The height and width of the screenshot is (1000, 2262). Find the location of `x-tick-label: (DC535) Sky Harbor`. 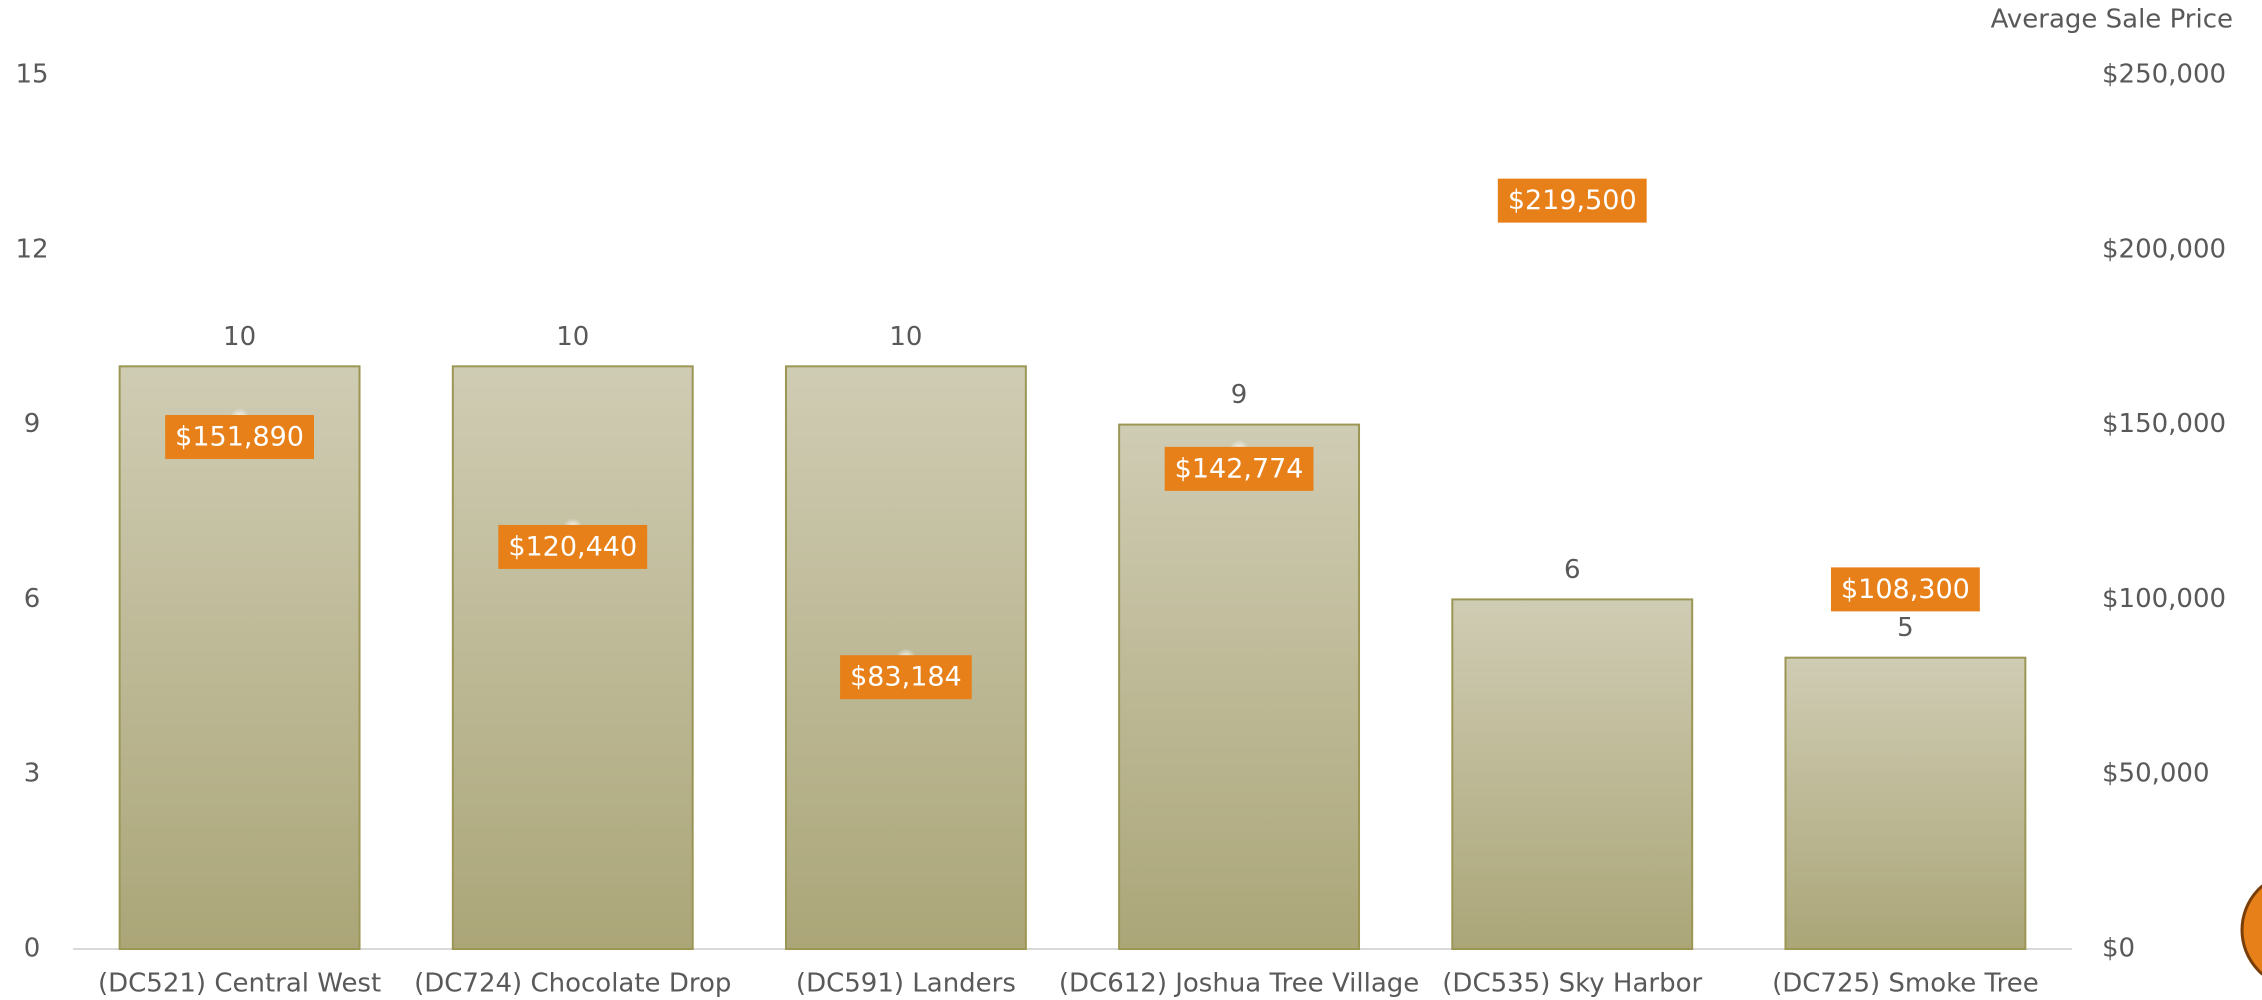

x-tick-label: (DC535) Sky Harbor is located at coordinates (1572, 984).